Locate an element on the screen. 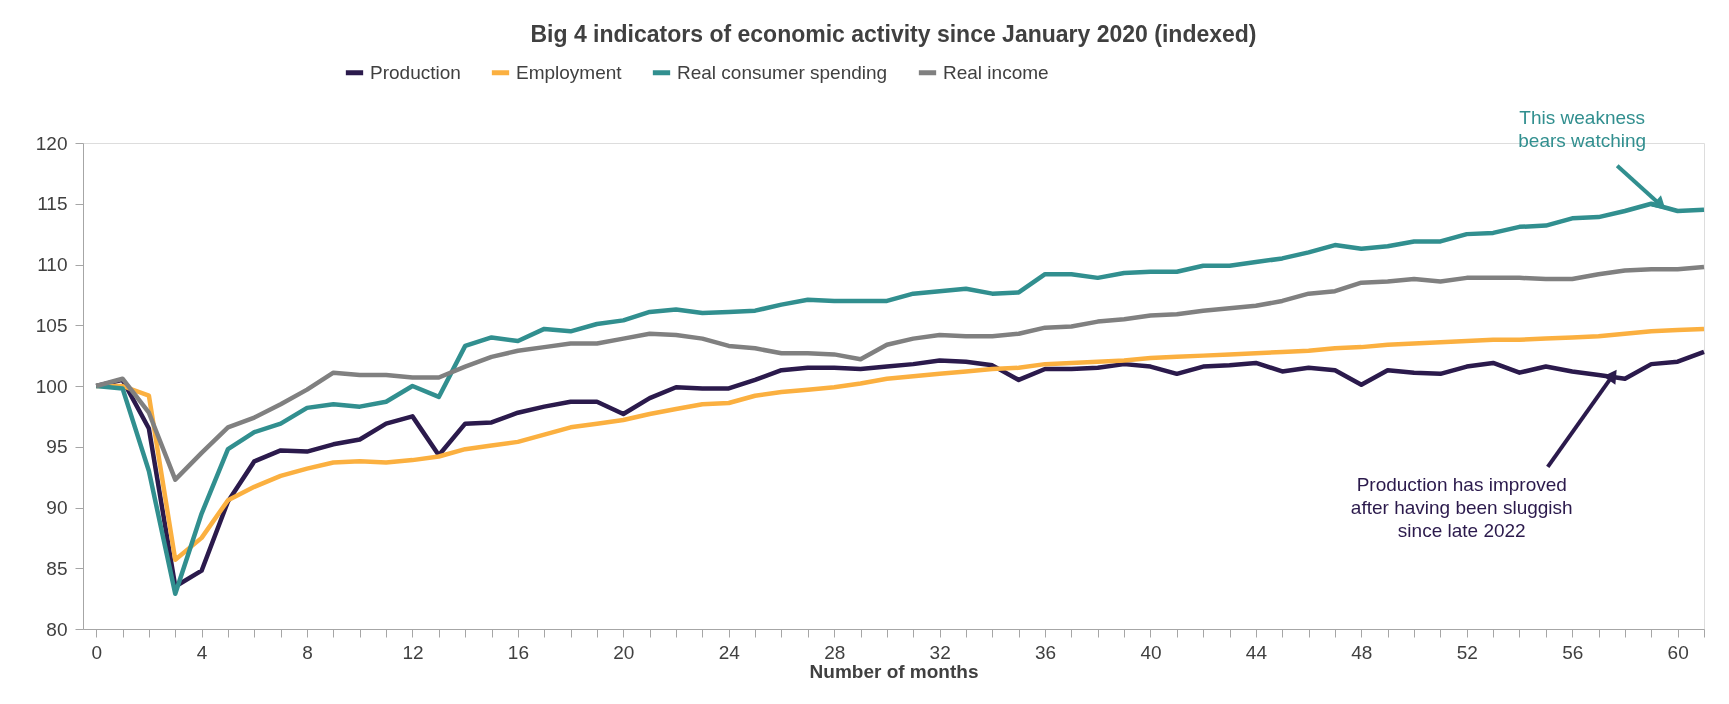  legend-label: Real income is located at coordinates (996, 72).